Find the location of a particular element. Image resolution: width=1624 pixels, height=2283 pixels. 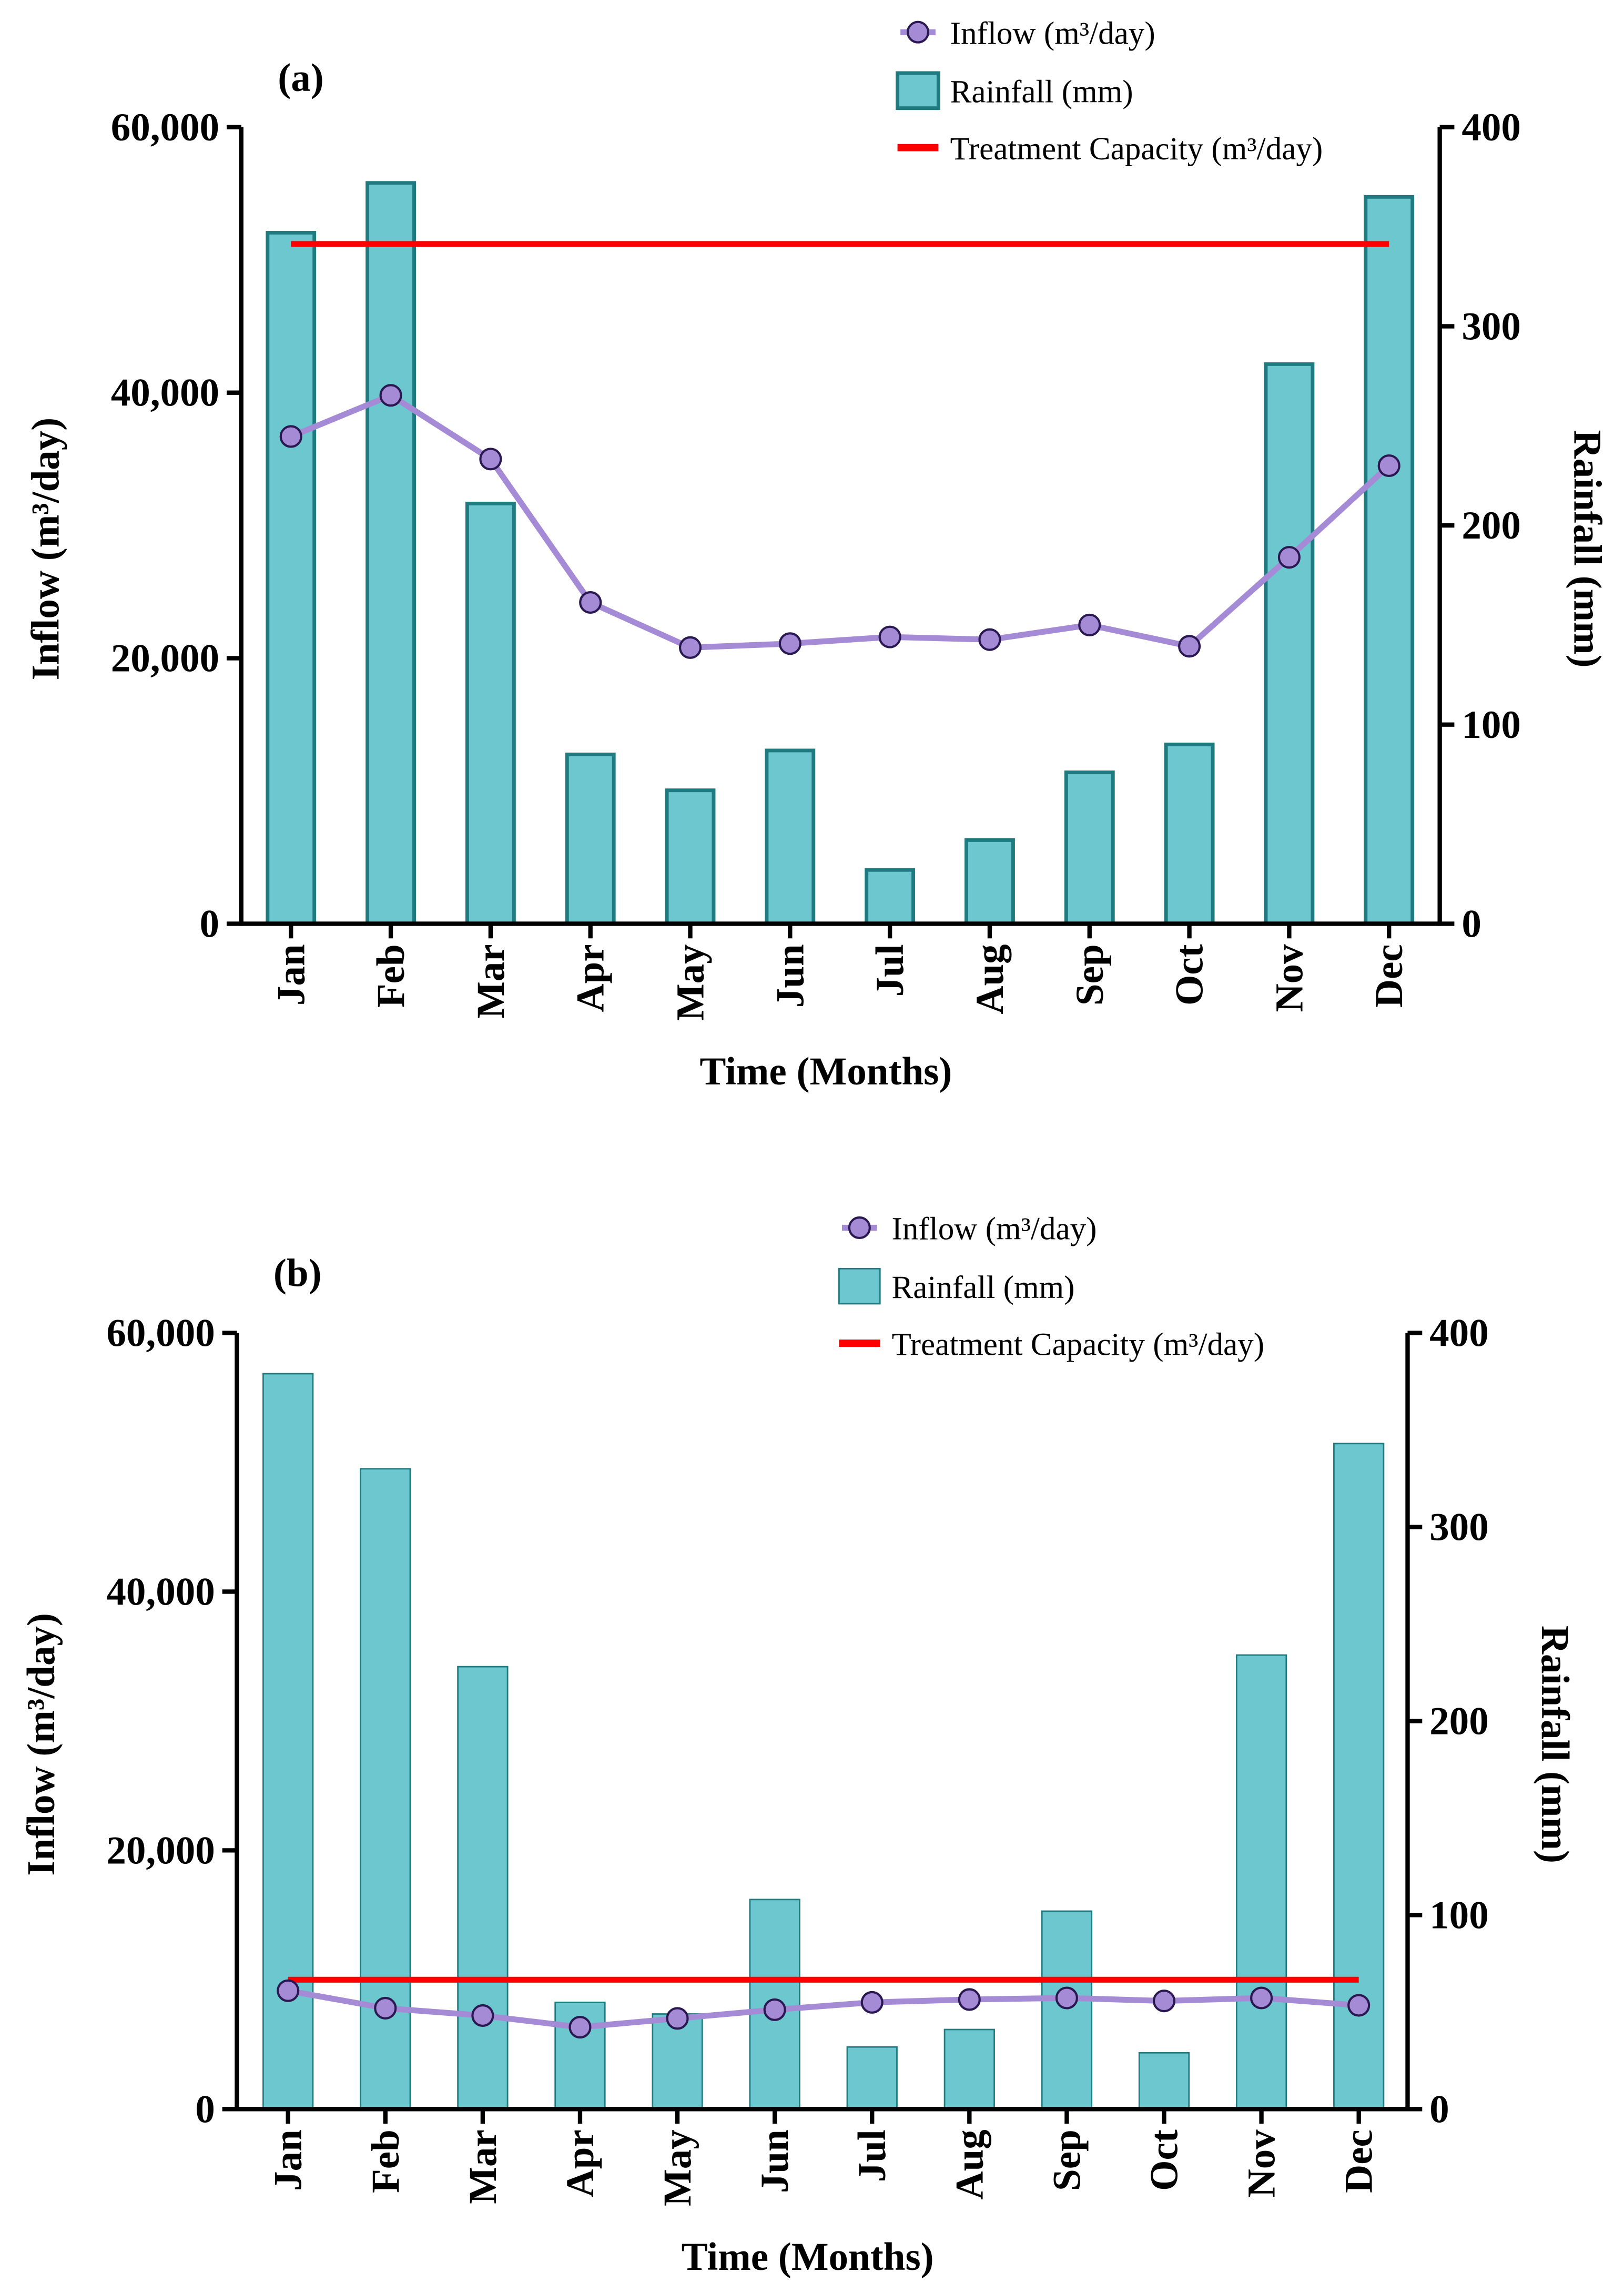

rainfall-bar-Jan is located at coordinates (291, 578).